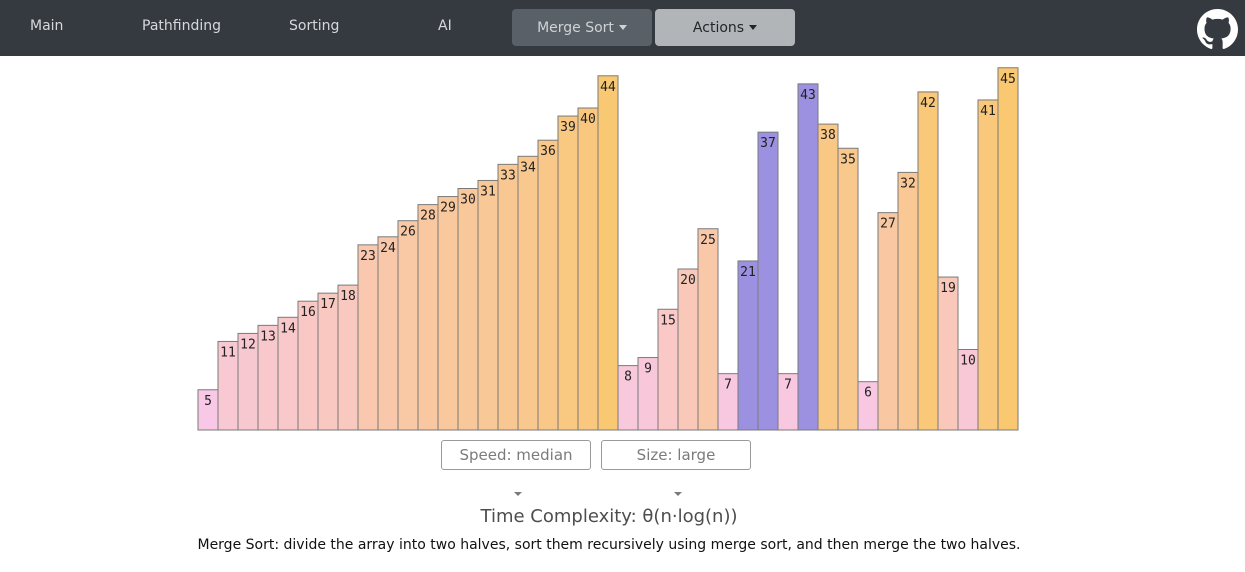 Image resolution: width=1245 pixels, height=572 pixels. What do you see at coordinates (676, 455) in the screenshot?
I see `size-select: Size: large` at bounding box center [676, 455].